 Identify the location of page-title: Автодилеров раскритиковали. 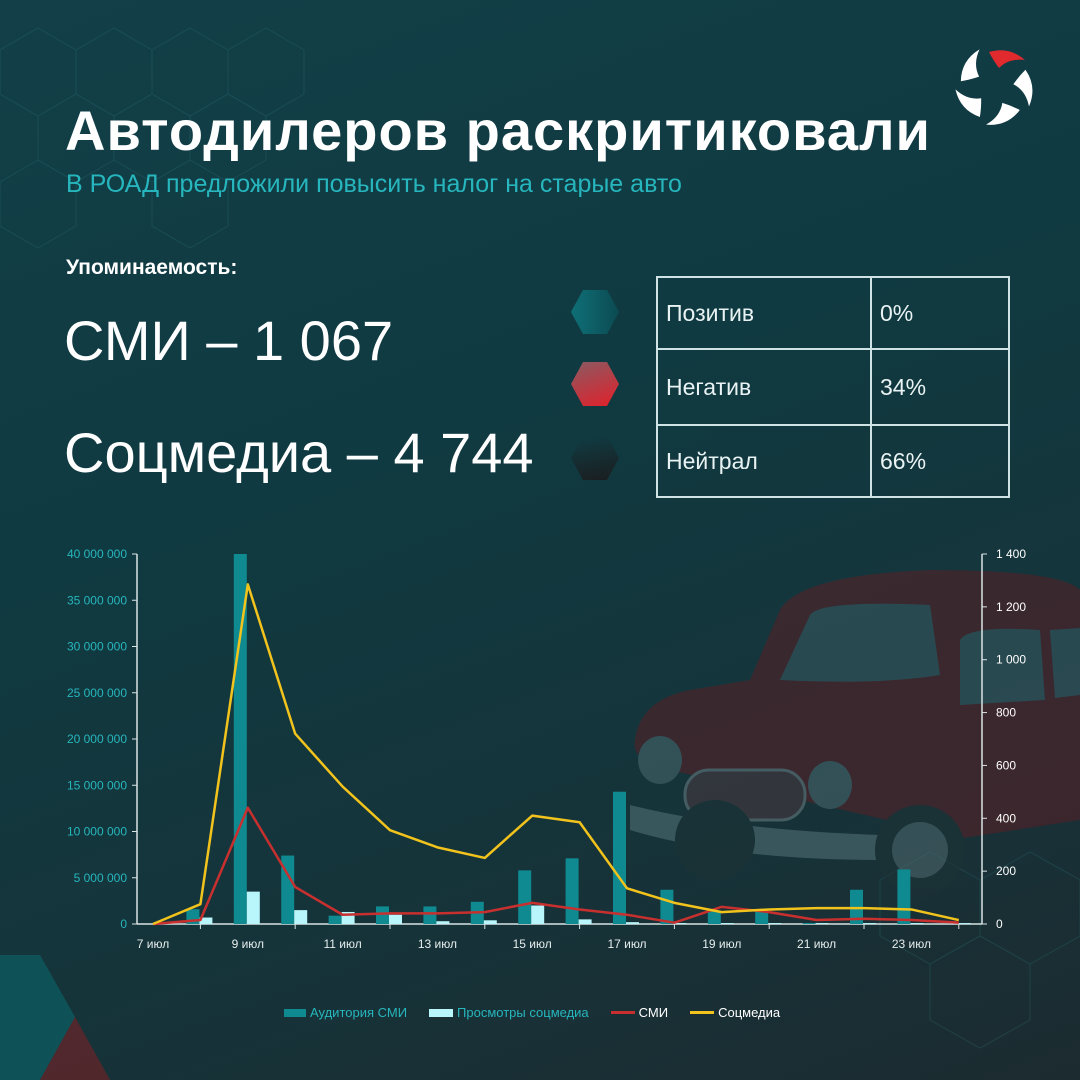
(498, 130).